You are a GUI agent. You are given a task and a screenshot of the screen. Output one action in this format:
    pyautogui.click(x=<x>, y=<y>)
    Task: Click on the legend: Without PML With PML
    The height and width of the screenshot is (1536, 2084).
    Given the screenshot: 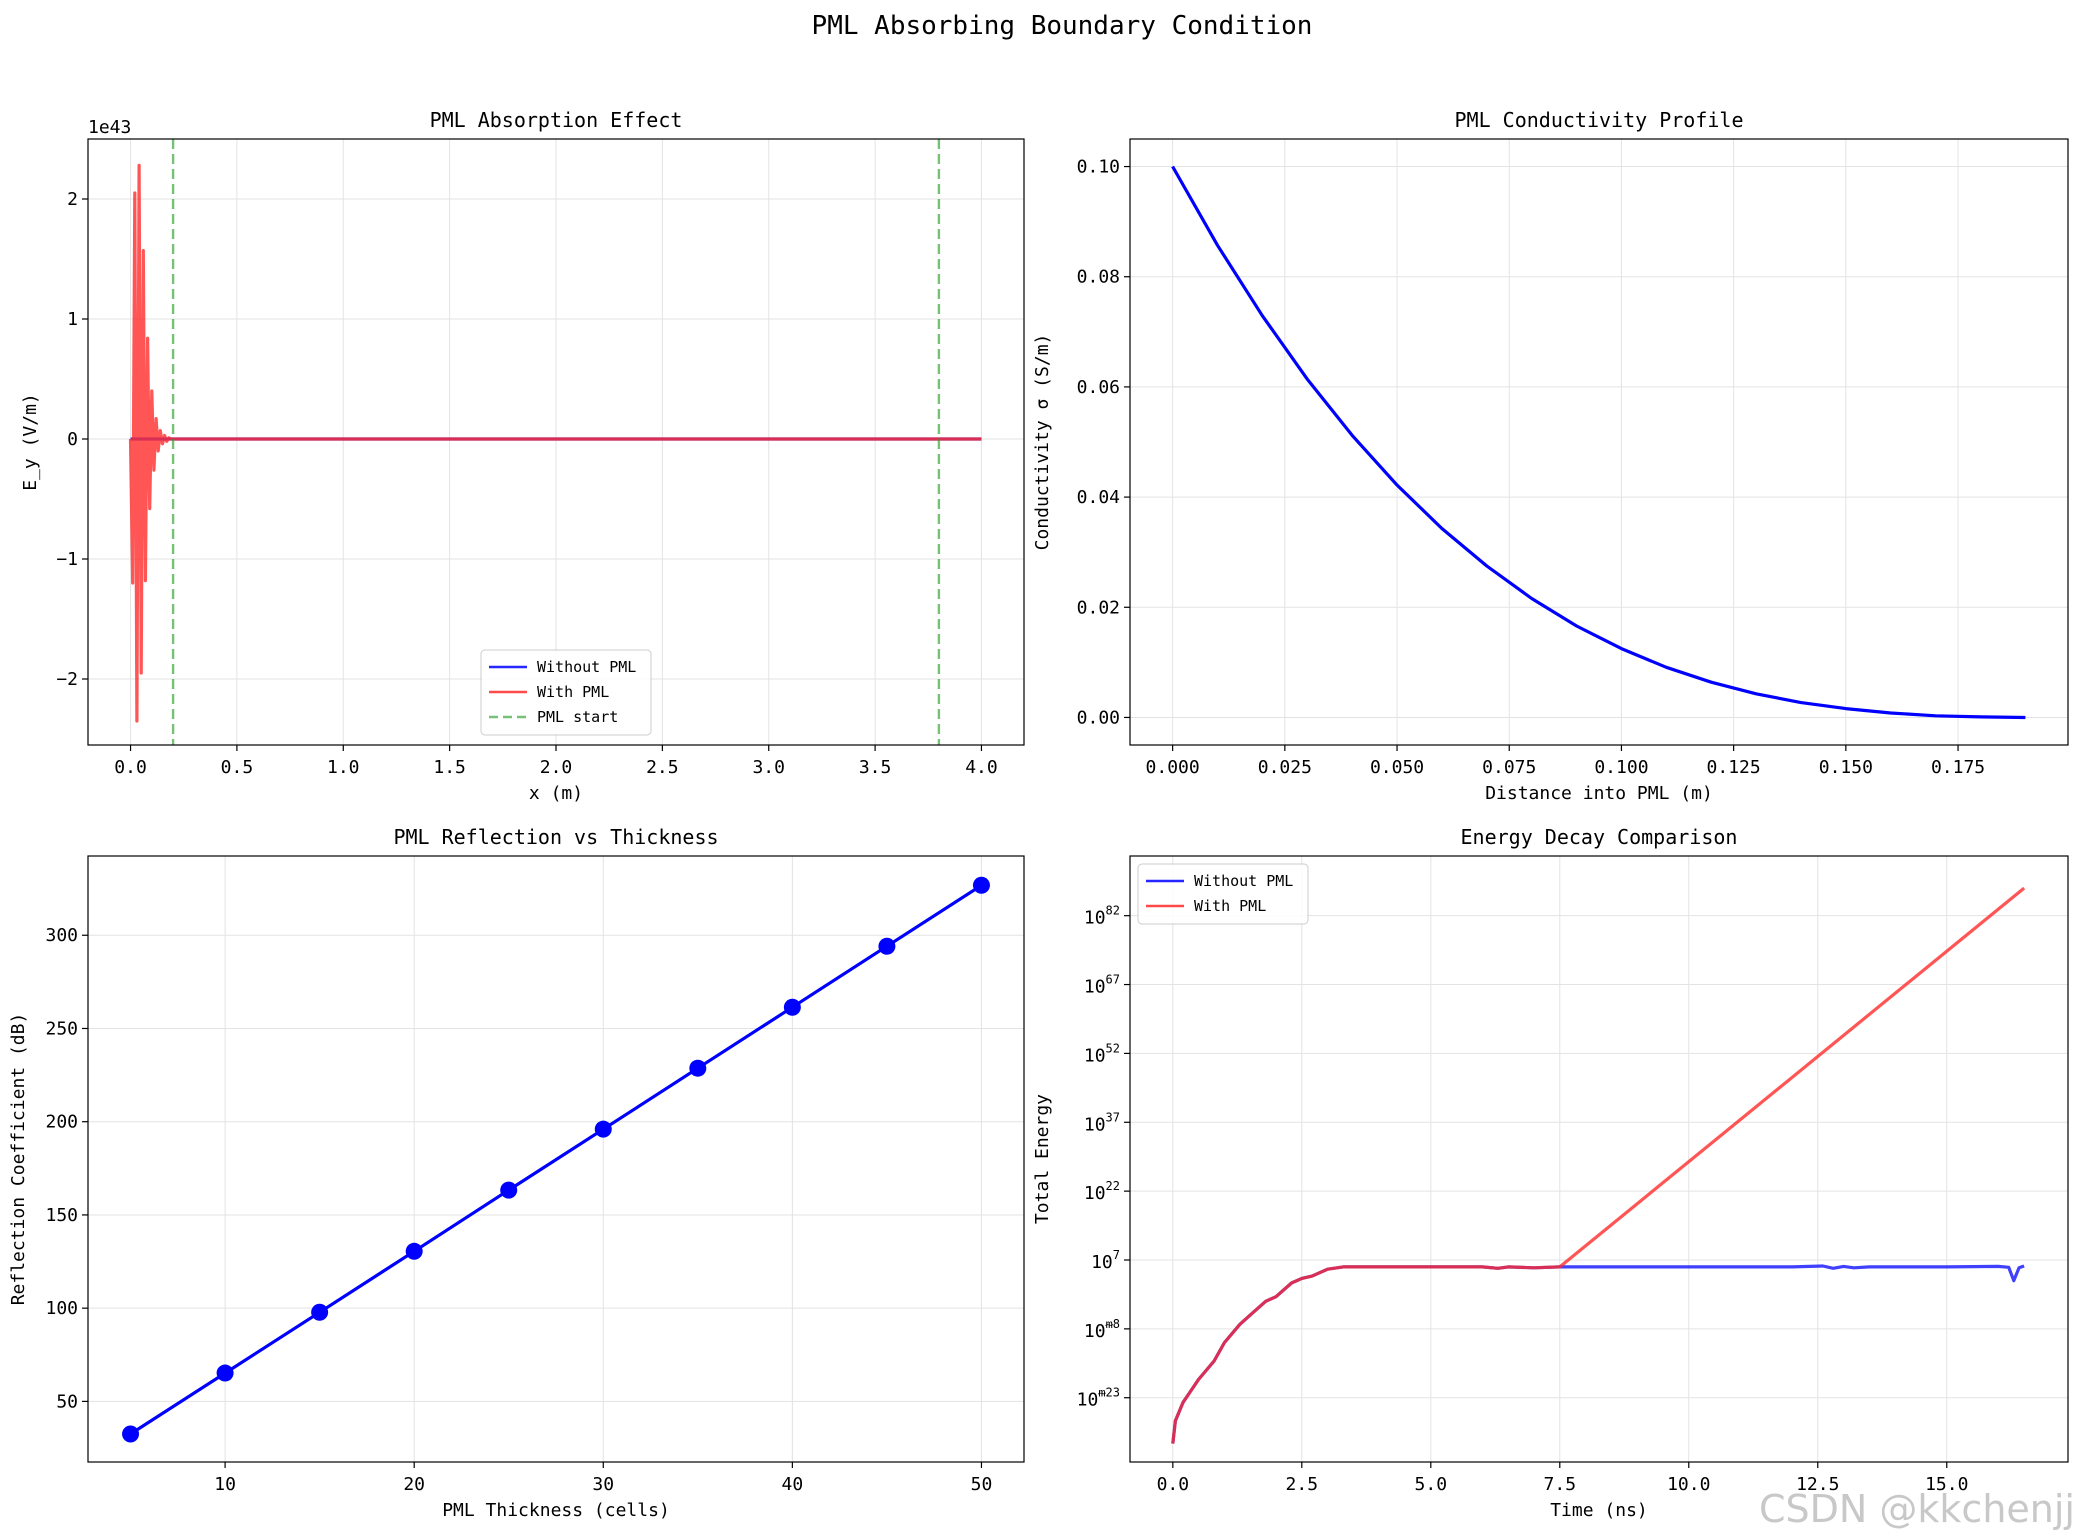 What is the action you would take?
    pyautogui.click(x=1223, y=894)
    